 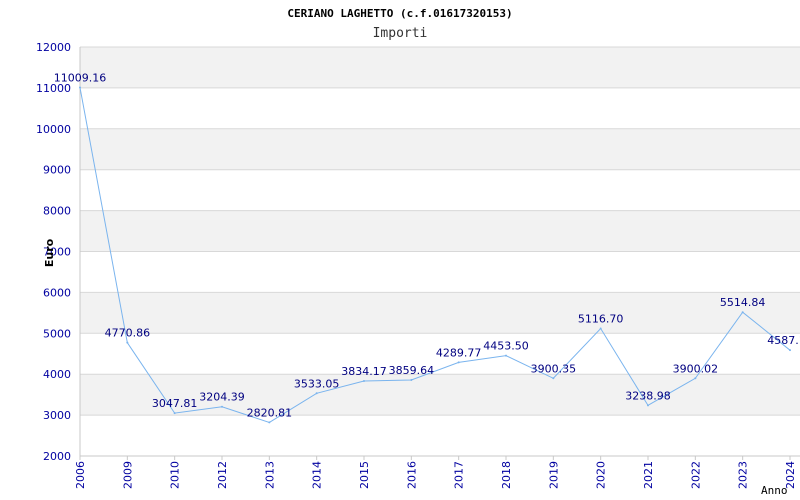 I want to click on data-label: 3900.35, so click(x=554, y=368).